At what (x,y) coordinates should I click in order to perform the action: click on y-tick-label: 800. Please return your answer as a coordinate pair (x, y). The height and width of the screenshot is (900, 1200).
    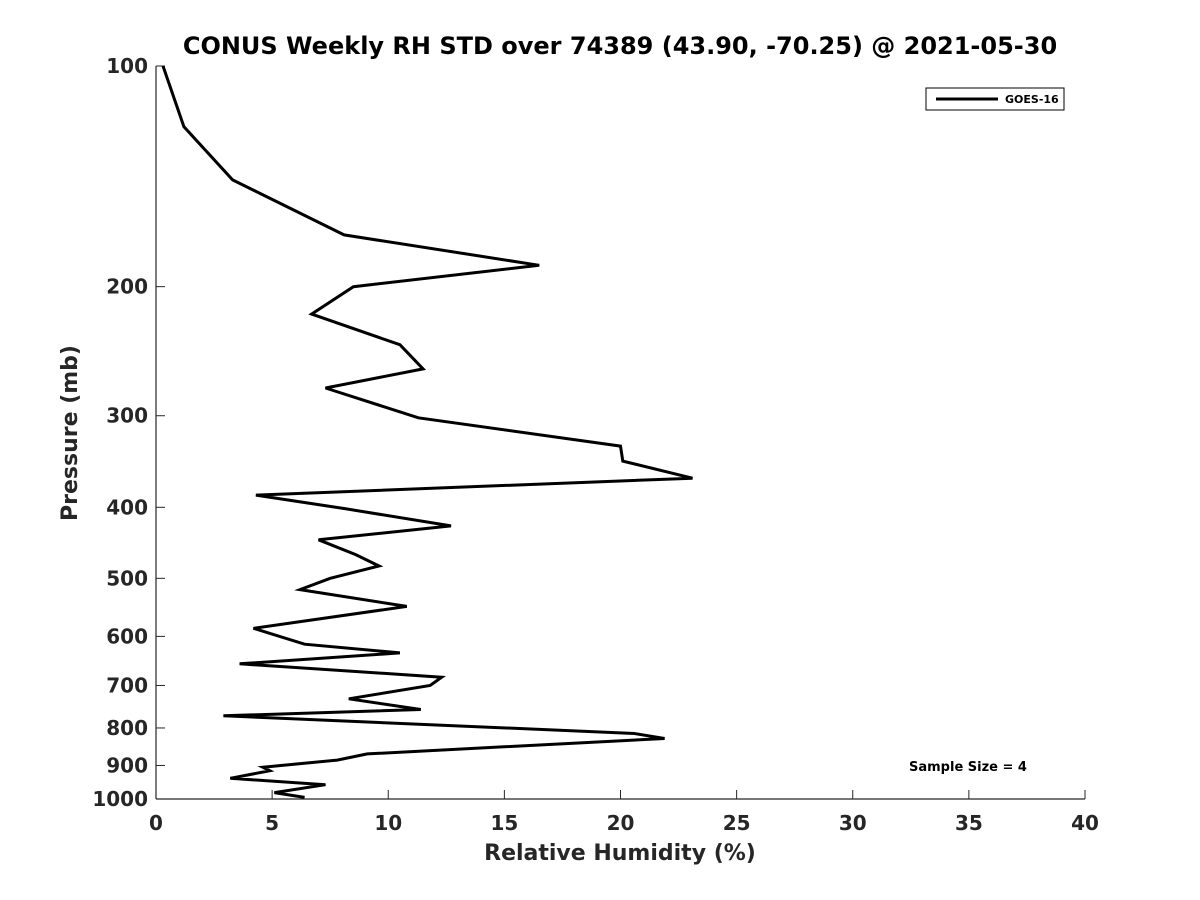
    Looking at the image, I should click on (127, 728).